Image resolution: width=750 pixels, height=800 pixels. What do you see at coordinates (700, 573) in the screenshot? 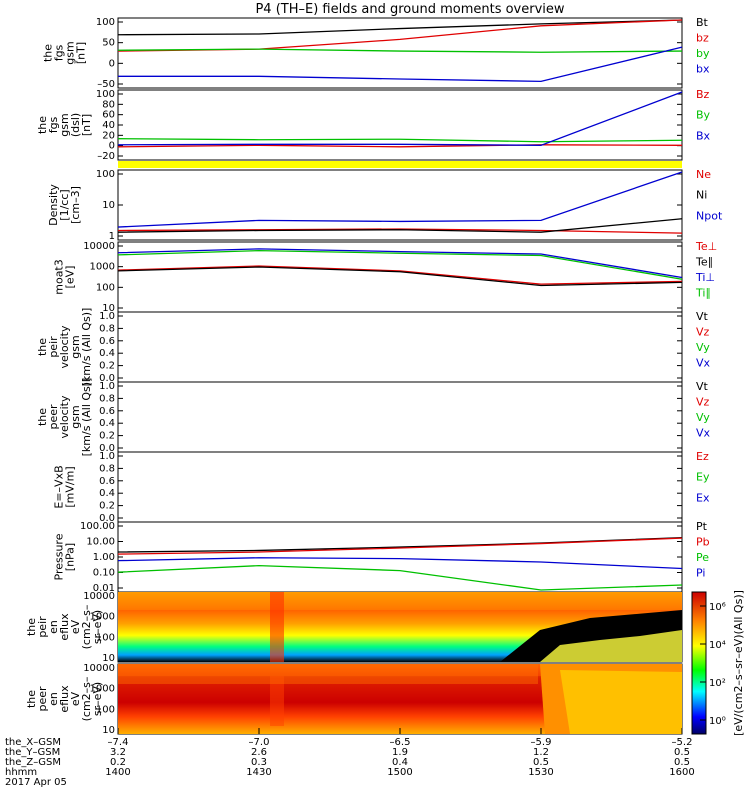
I see `legend-entry: Pi` at bounding box center [700, 573].